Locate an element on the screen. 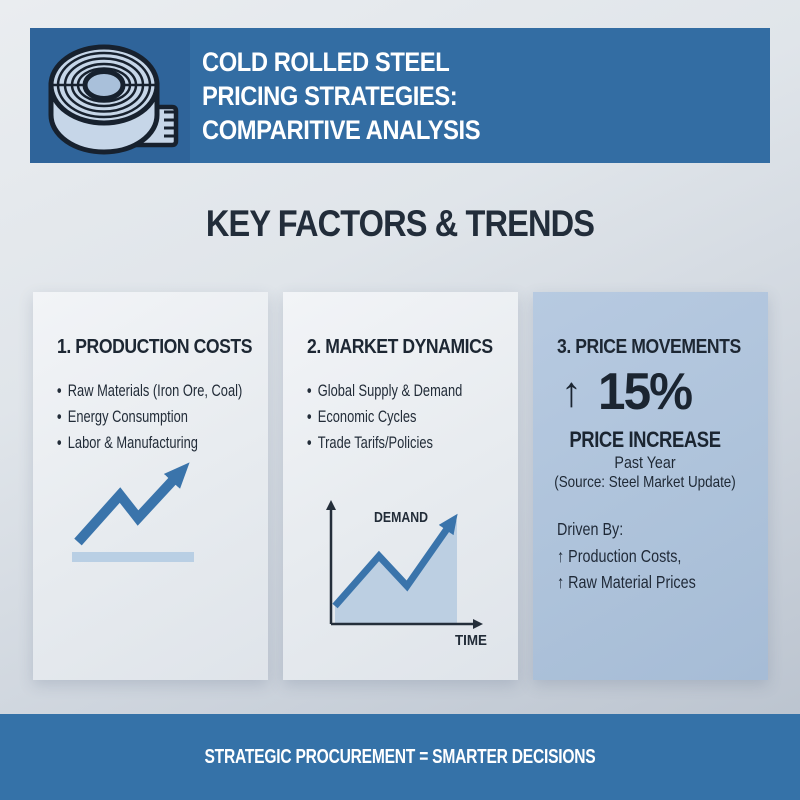  trend-up-arrow-icon is located at coordinates (133, 512).